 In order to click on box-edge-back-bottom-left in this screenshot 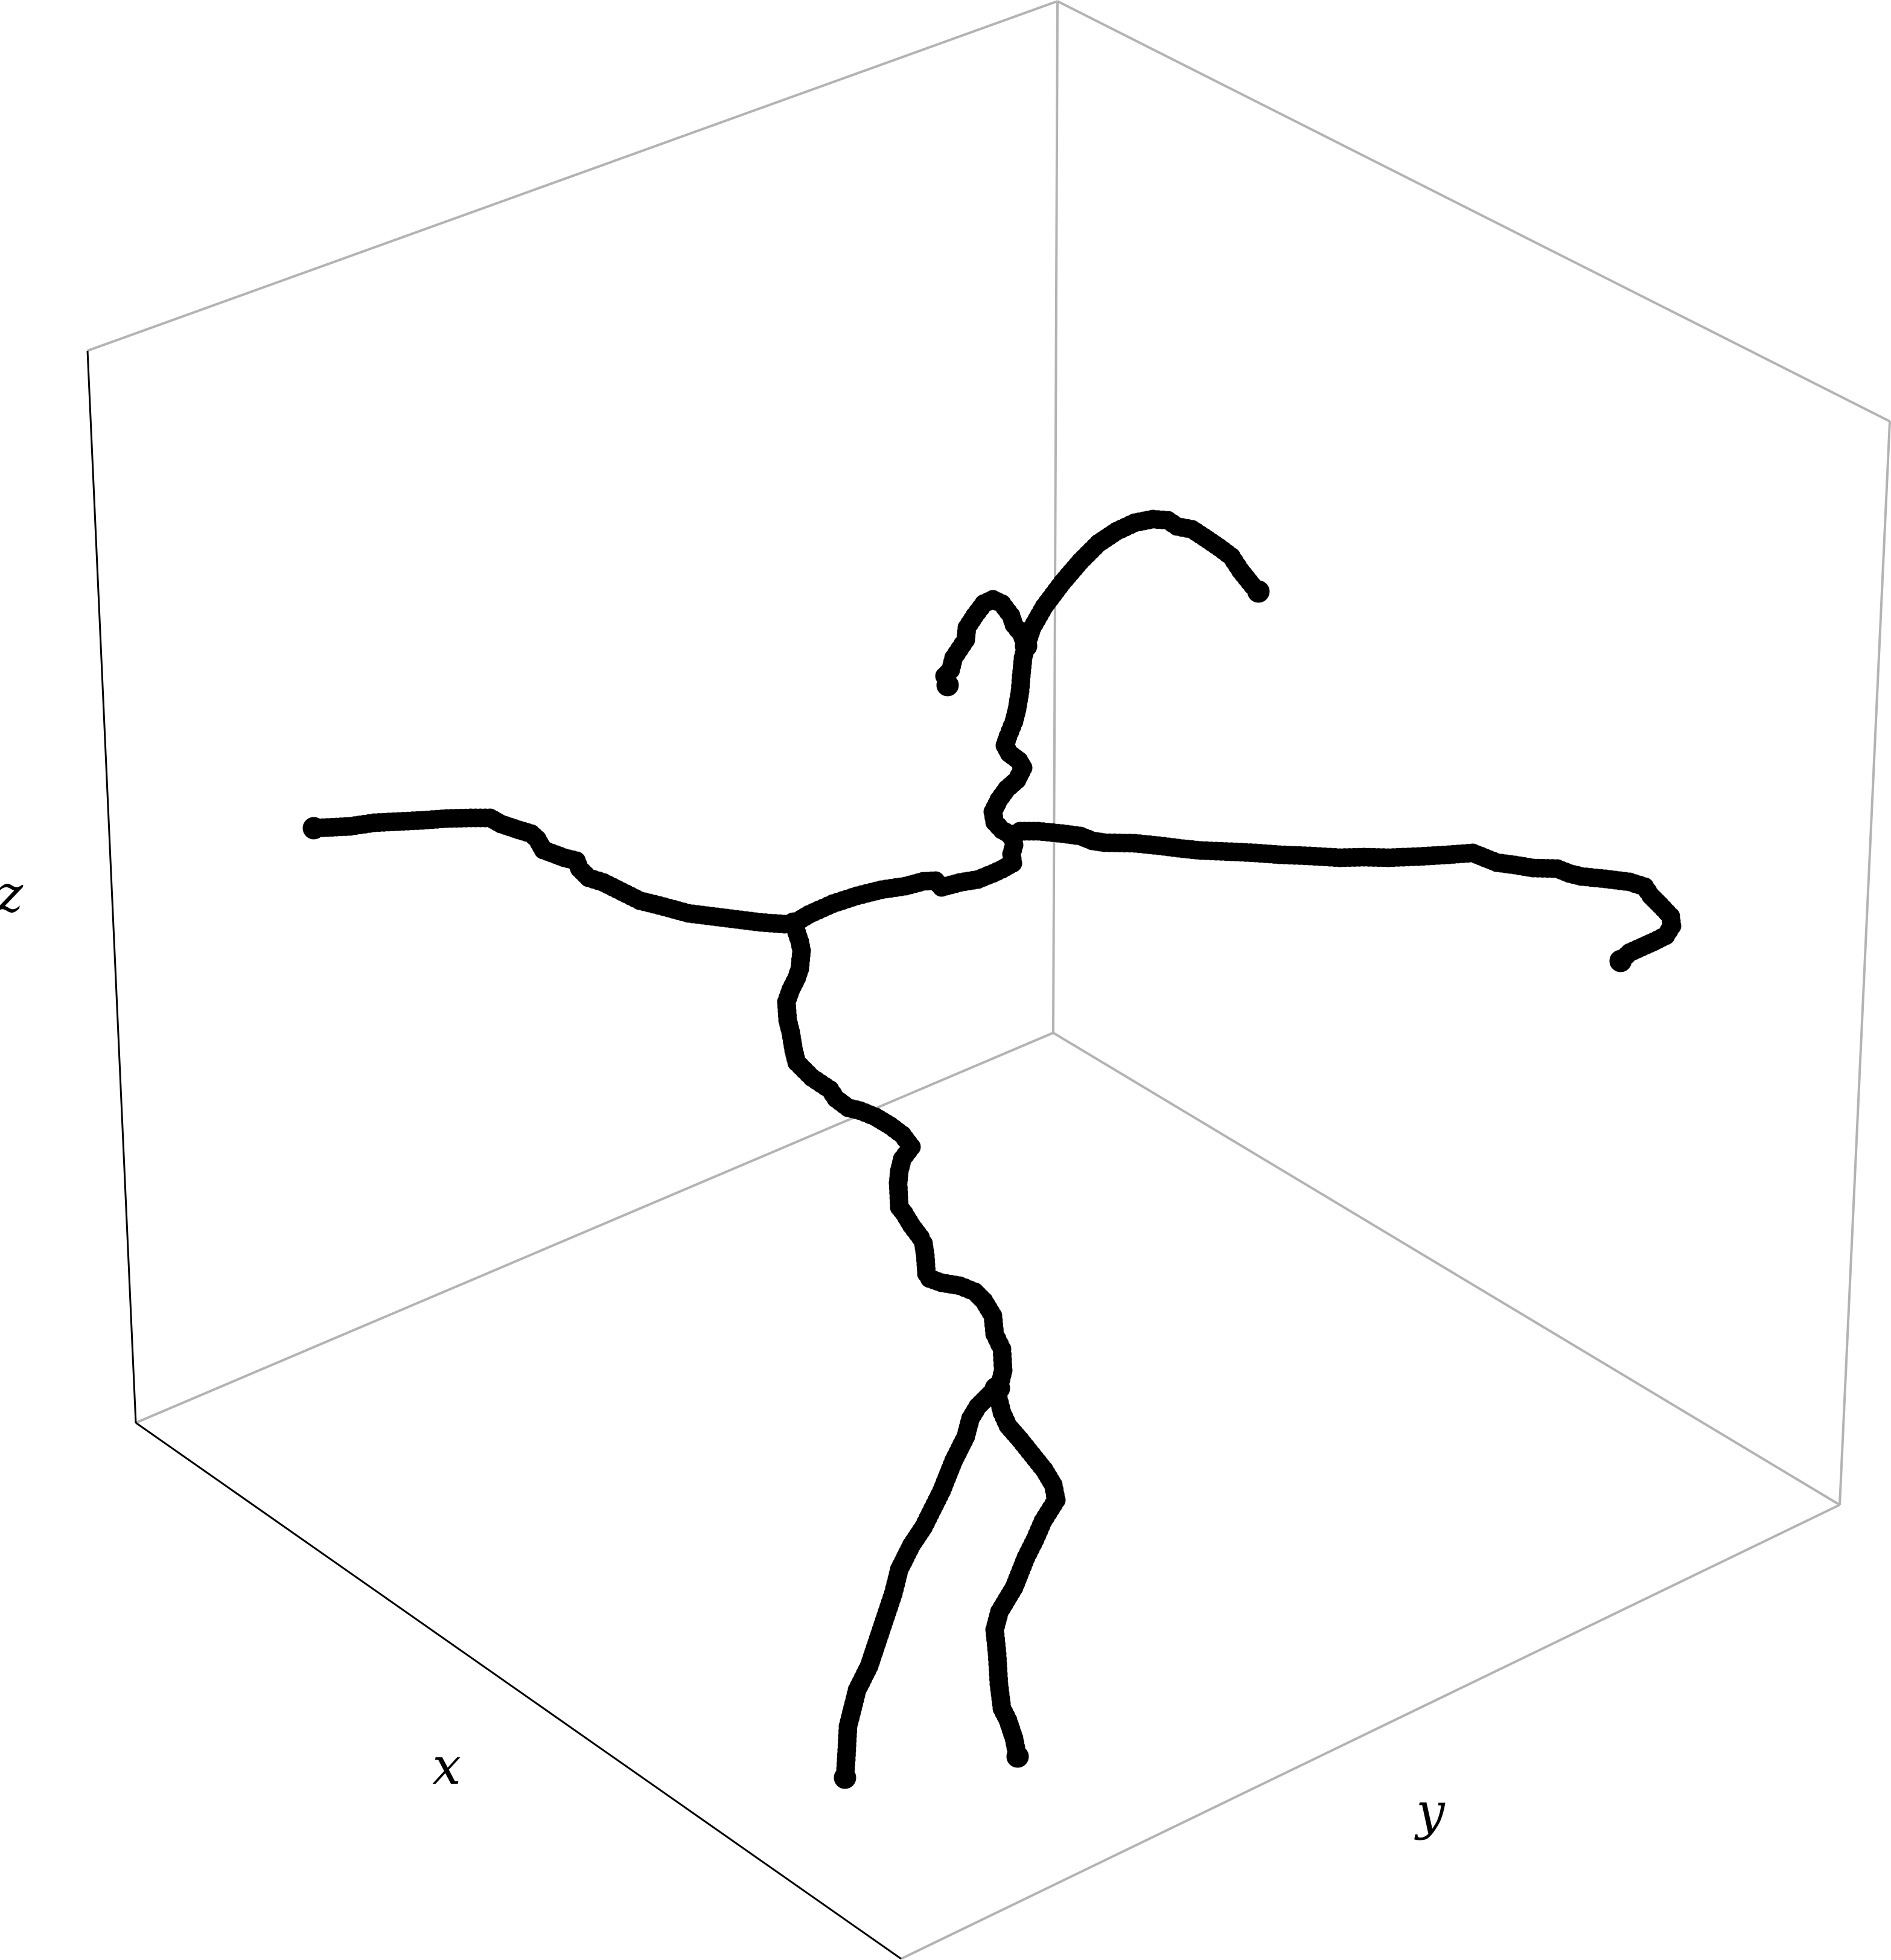, I will do `click(594, 1228)`.